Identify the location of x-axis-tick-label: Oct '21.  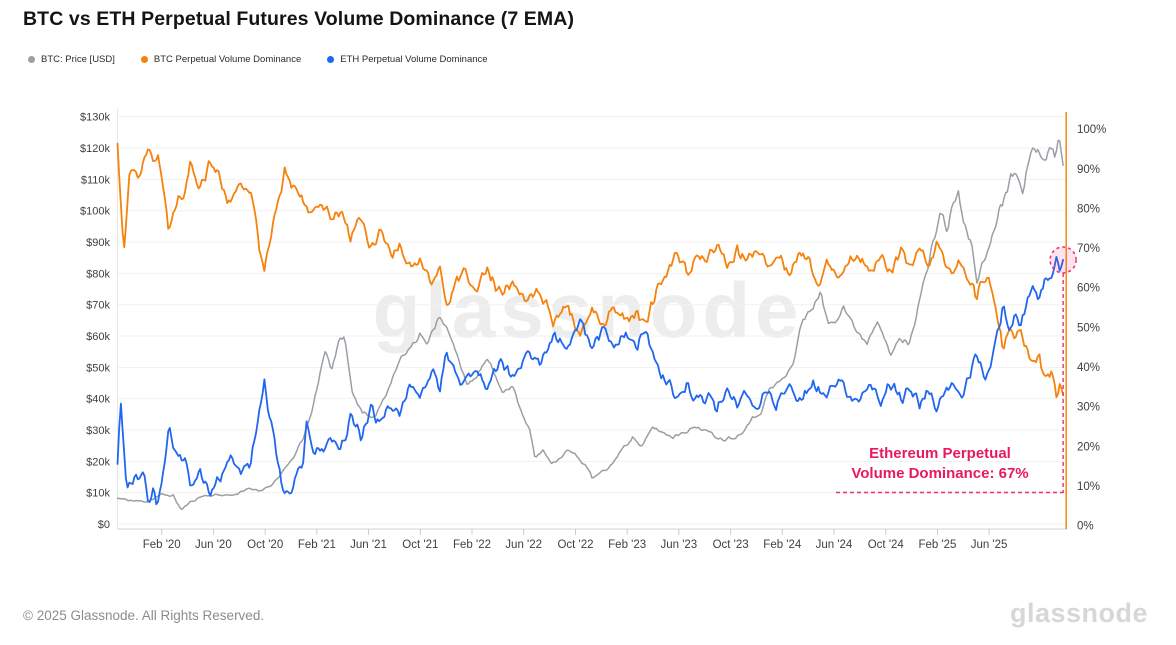
(420, 545).